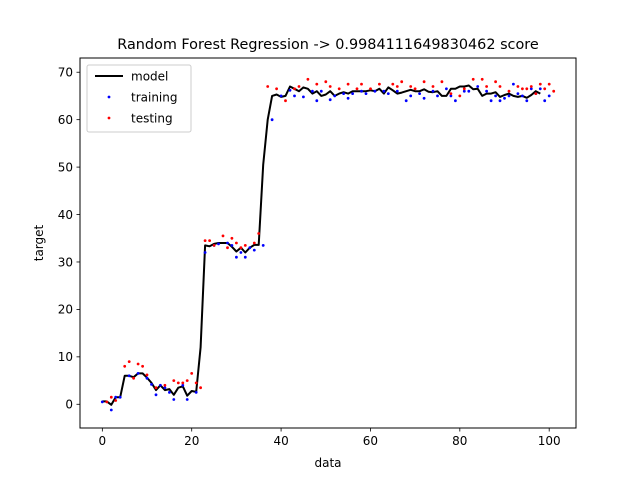 Image resolution: width=640 pixels, height=480 pixels. Describe the element at coordinates (191, 441) in the screenshot. I see `x-tick-label: 20` at that location.